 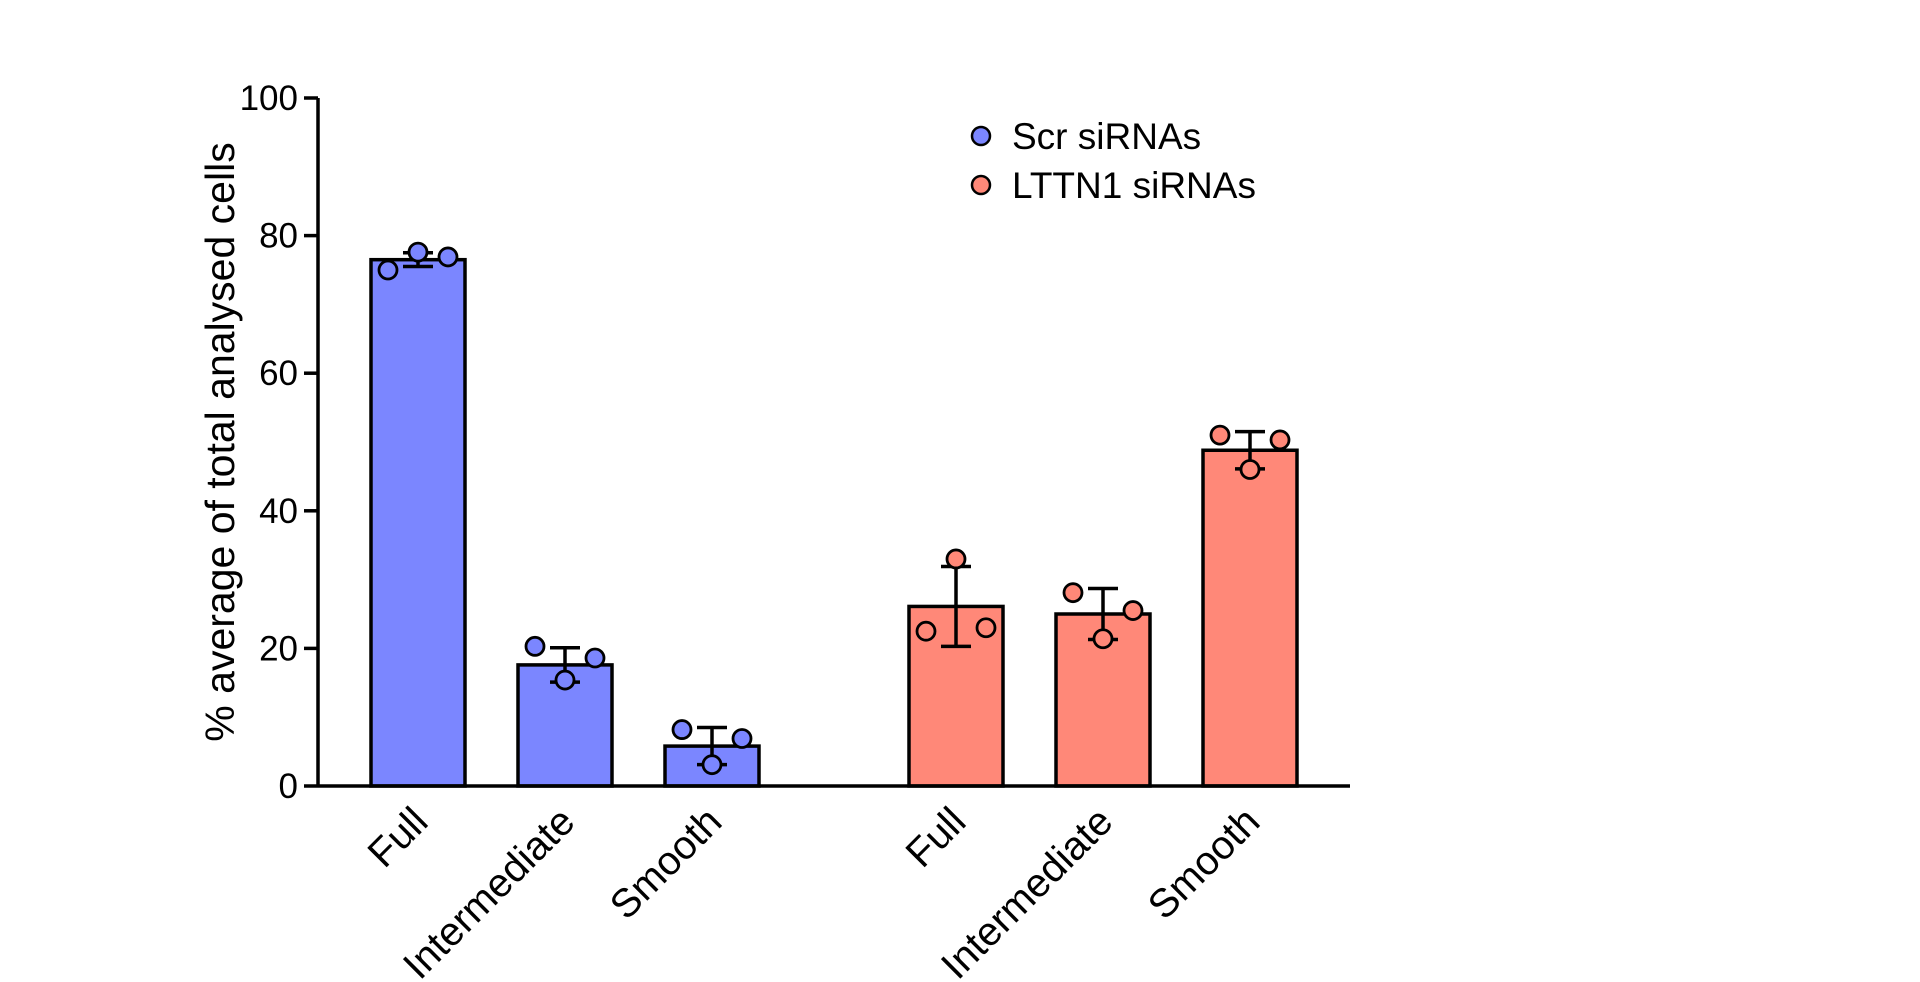 I want to click on legend: Scr siRNAs LTTN1 siRNAs, so click(x=1113, y=161).